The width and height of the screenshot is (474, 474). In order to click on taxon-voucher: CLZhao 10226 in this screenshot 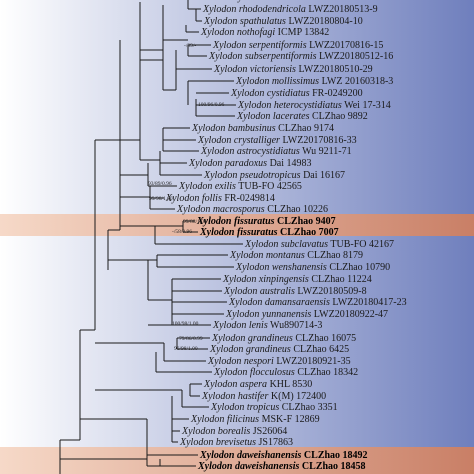, I will do `click(296, 209)`.